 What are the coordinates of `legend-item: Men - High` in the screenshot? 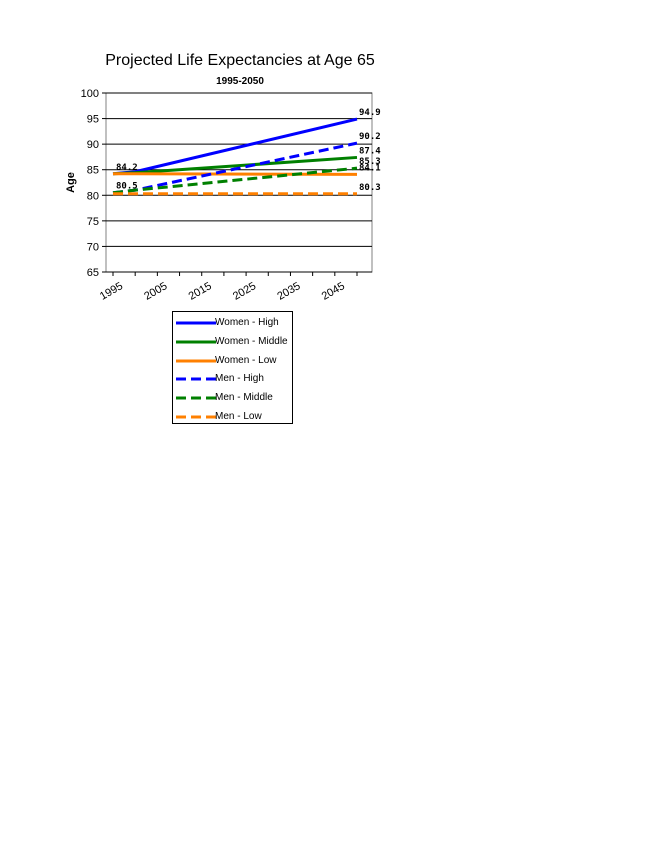 It's located at (233, 379).